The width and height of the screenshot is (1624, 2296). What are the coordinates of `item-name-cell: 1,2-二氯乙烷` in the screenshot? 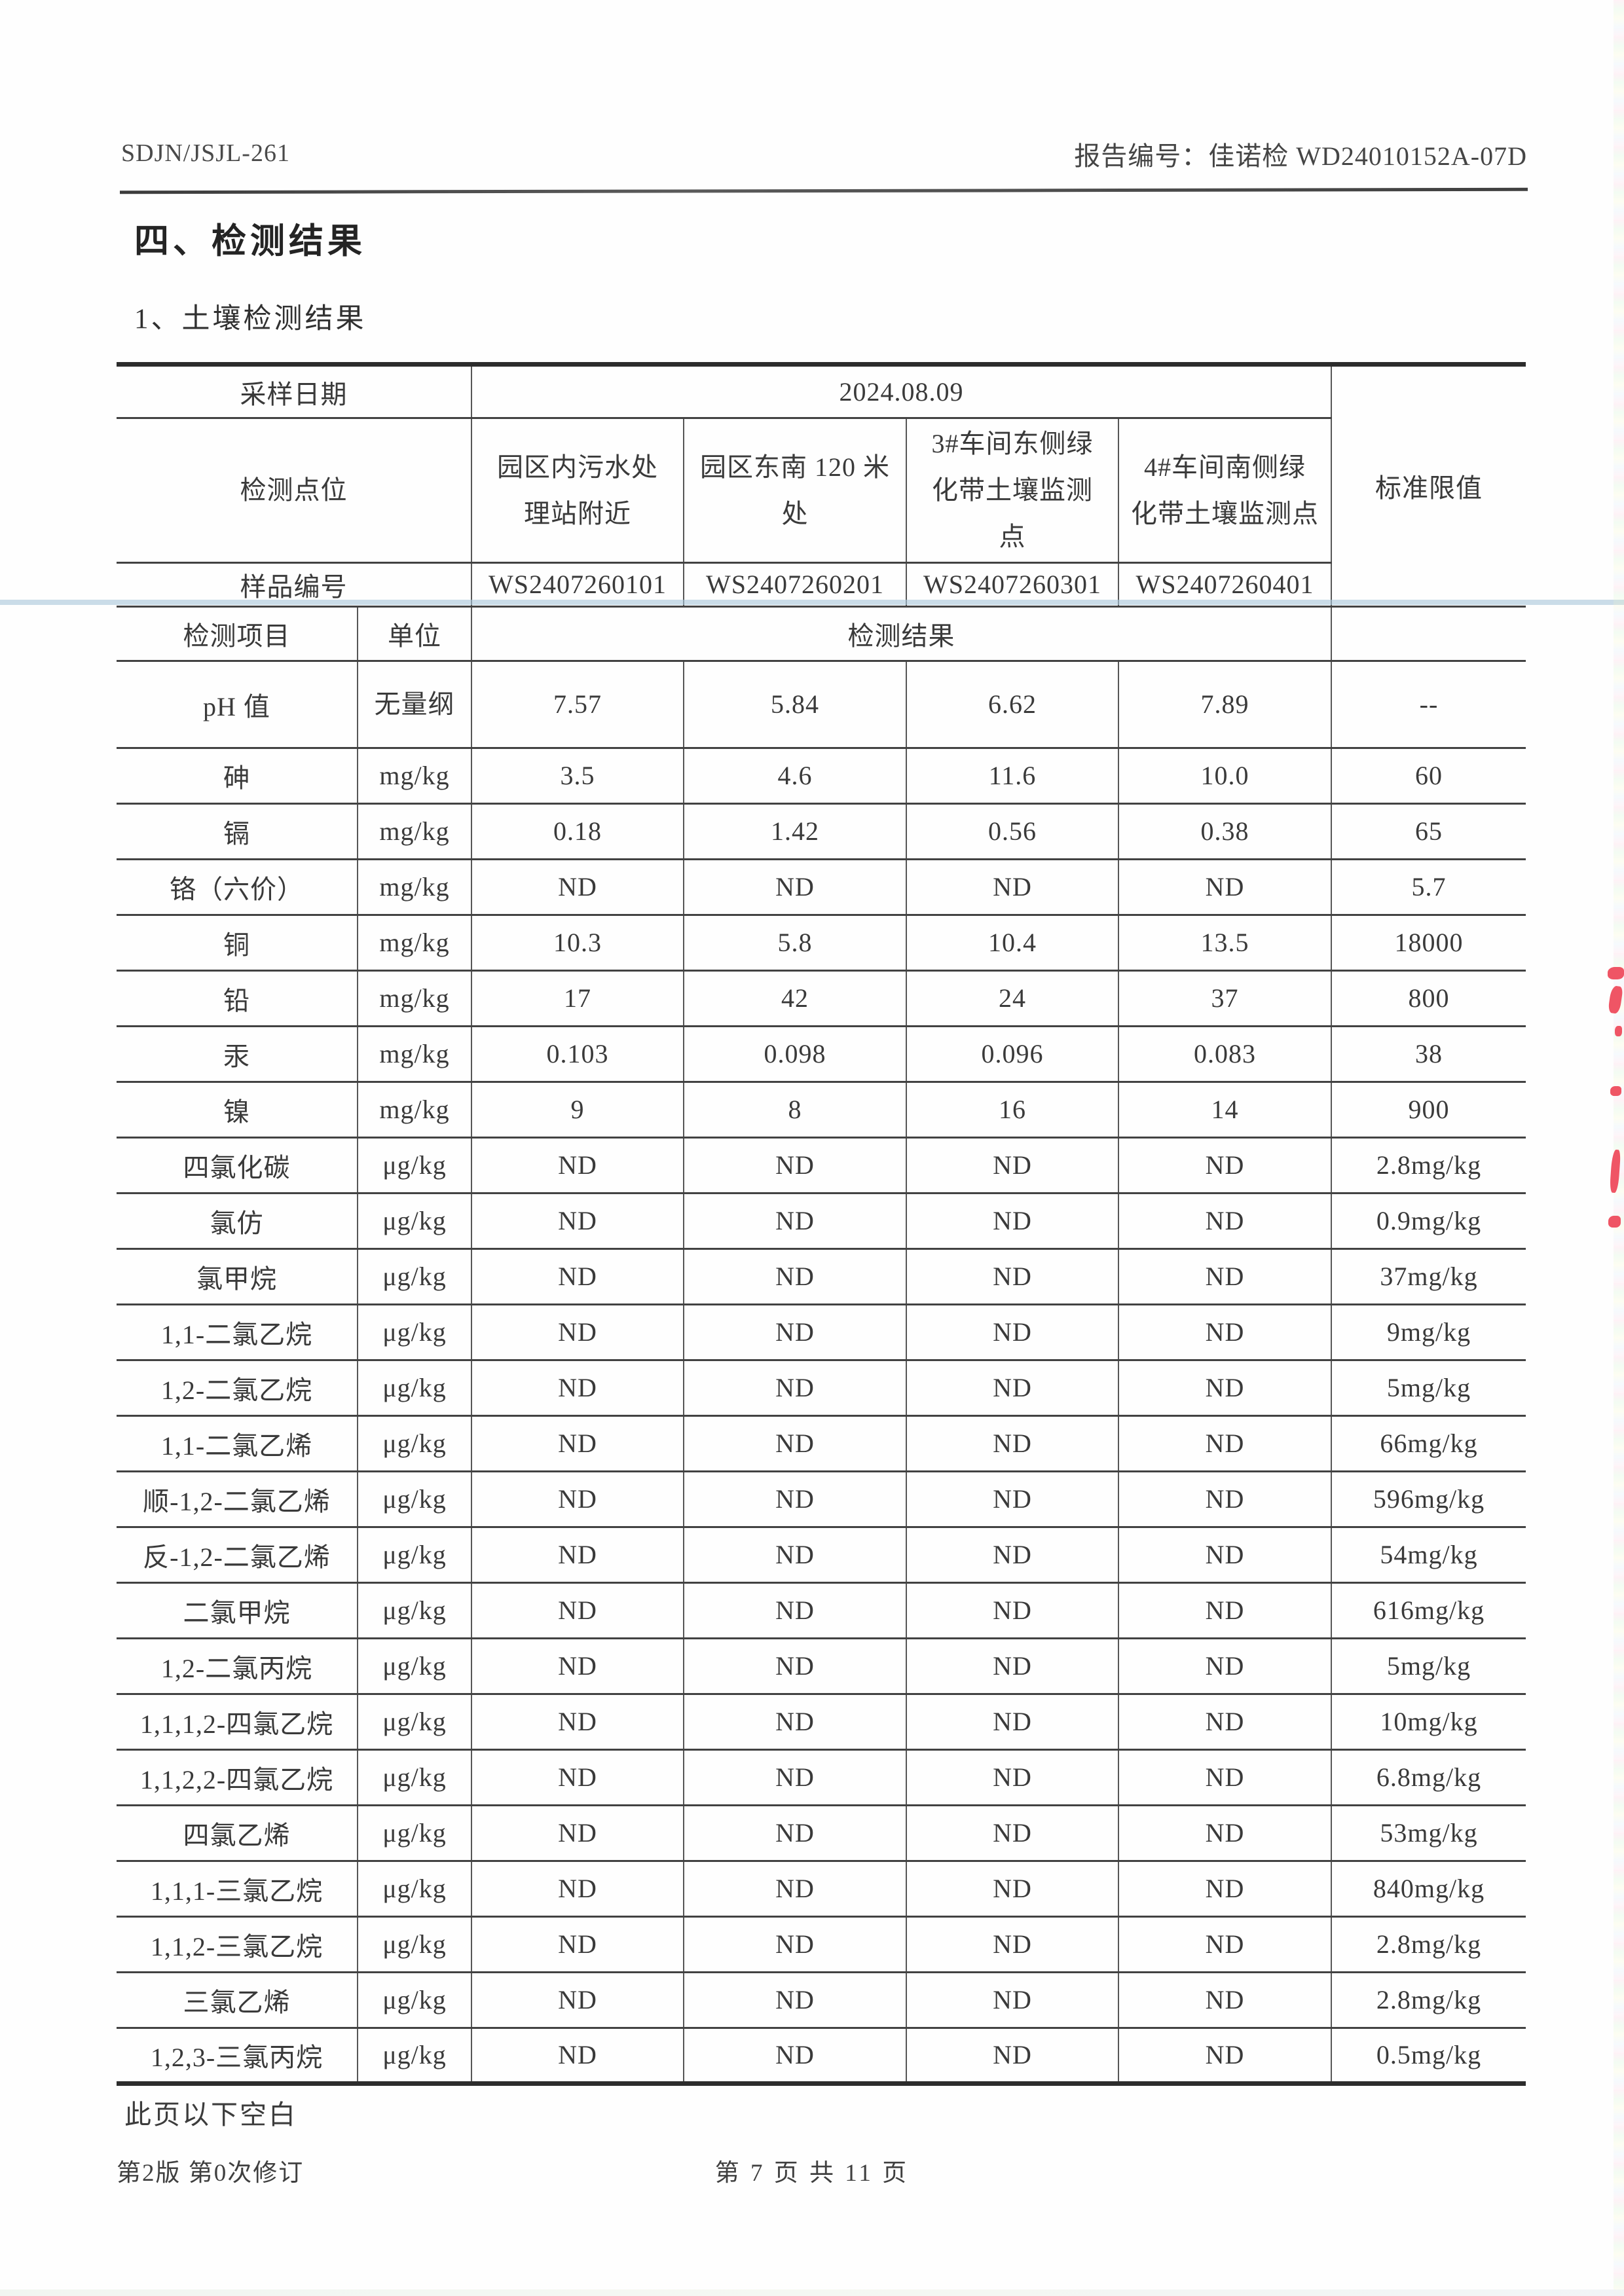 It's located at (237, 1387).